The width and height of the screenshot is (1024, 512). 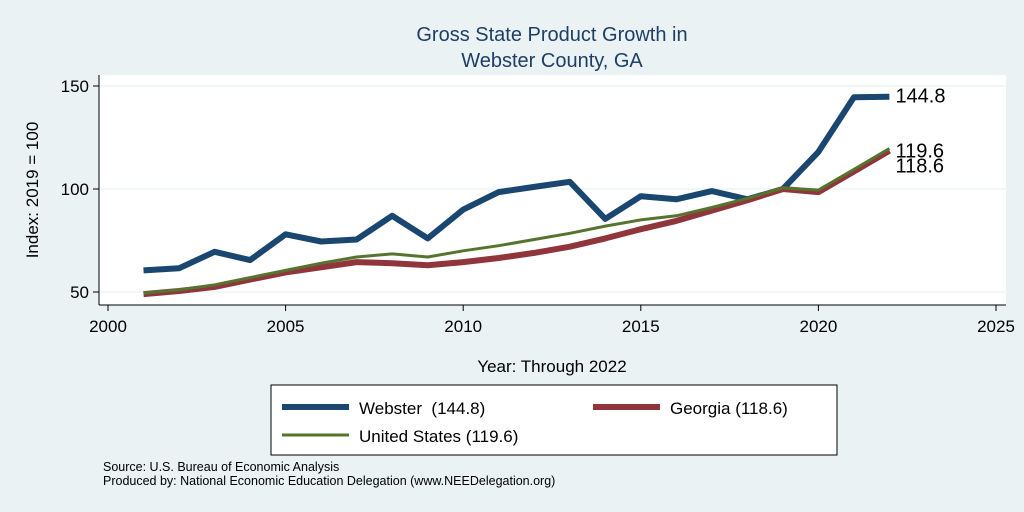 What do you see at coordinates (32, 190) in the screenshot?
I see `y-axis-label: Index: 2019 = 100` at bounding box center [32, 190].